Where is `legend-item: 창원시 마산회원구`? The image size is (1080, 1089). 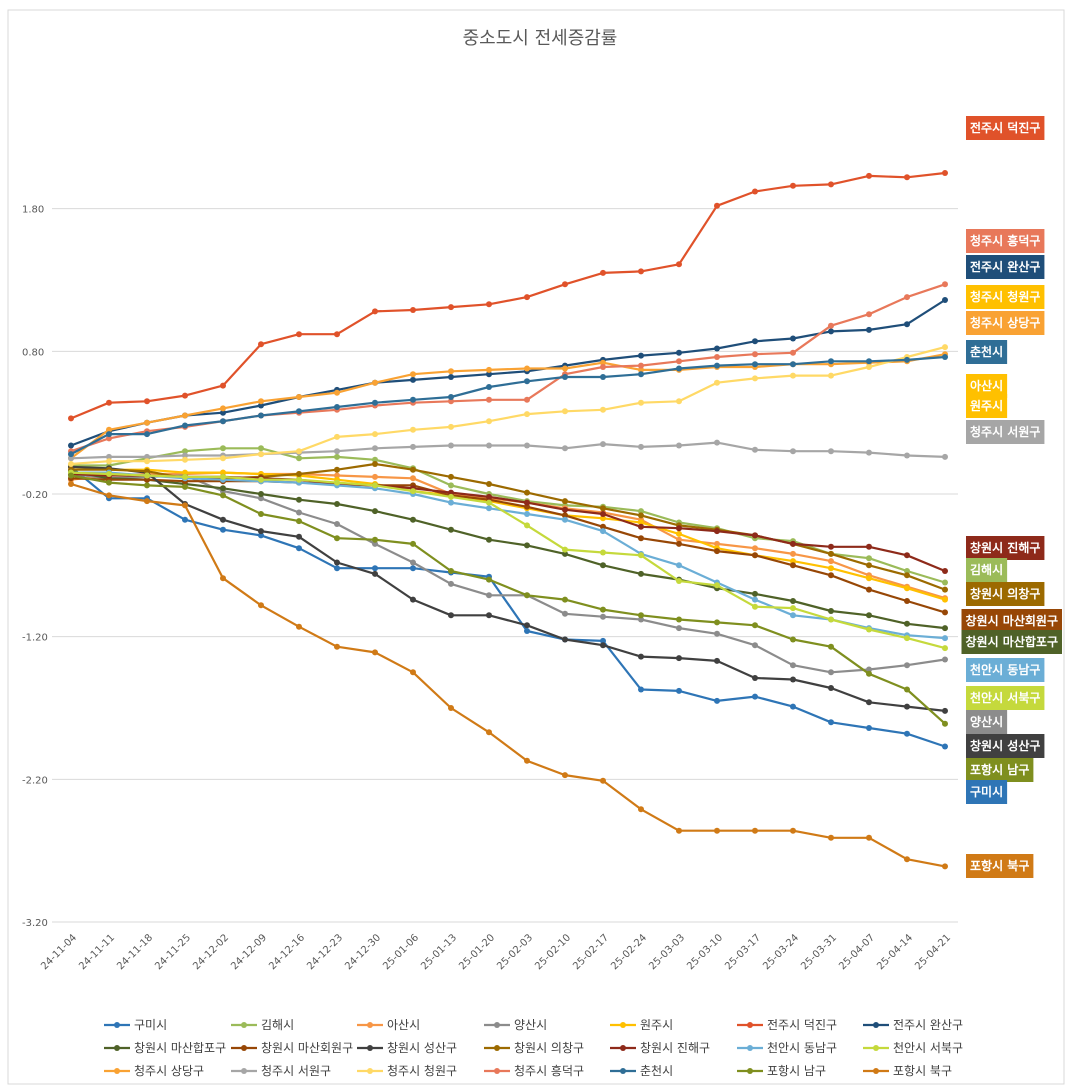
legend-item: 창원시 마산회원구 is located at coordinates (292, 1048).